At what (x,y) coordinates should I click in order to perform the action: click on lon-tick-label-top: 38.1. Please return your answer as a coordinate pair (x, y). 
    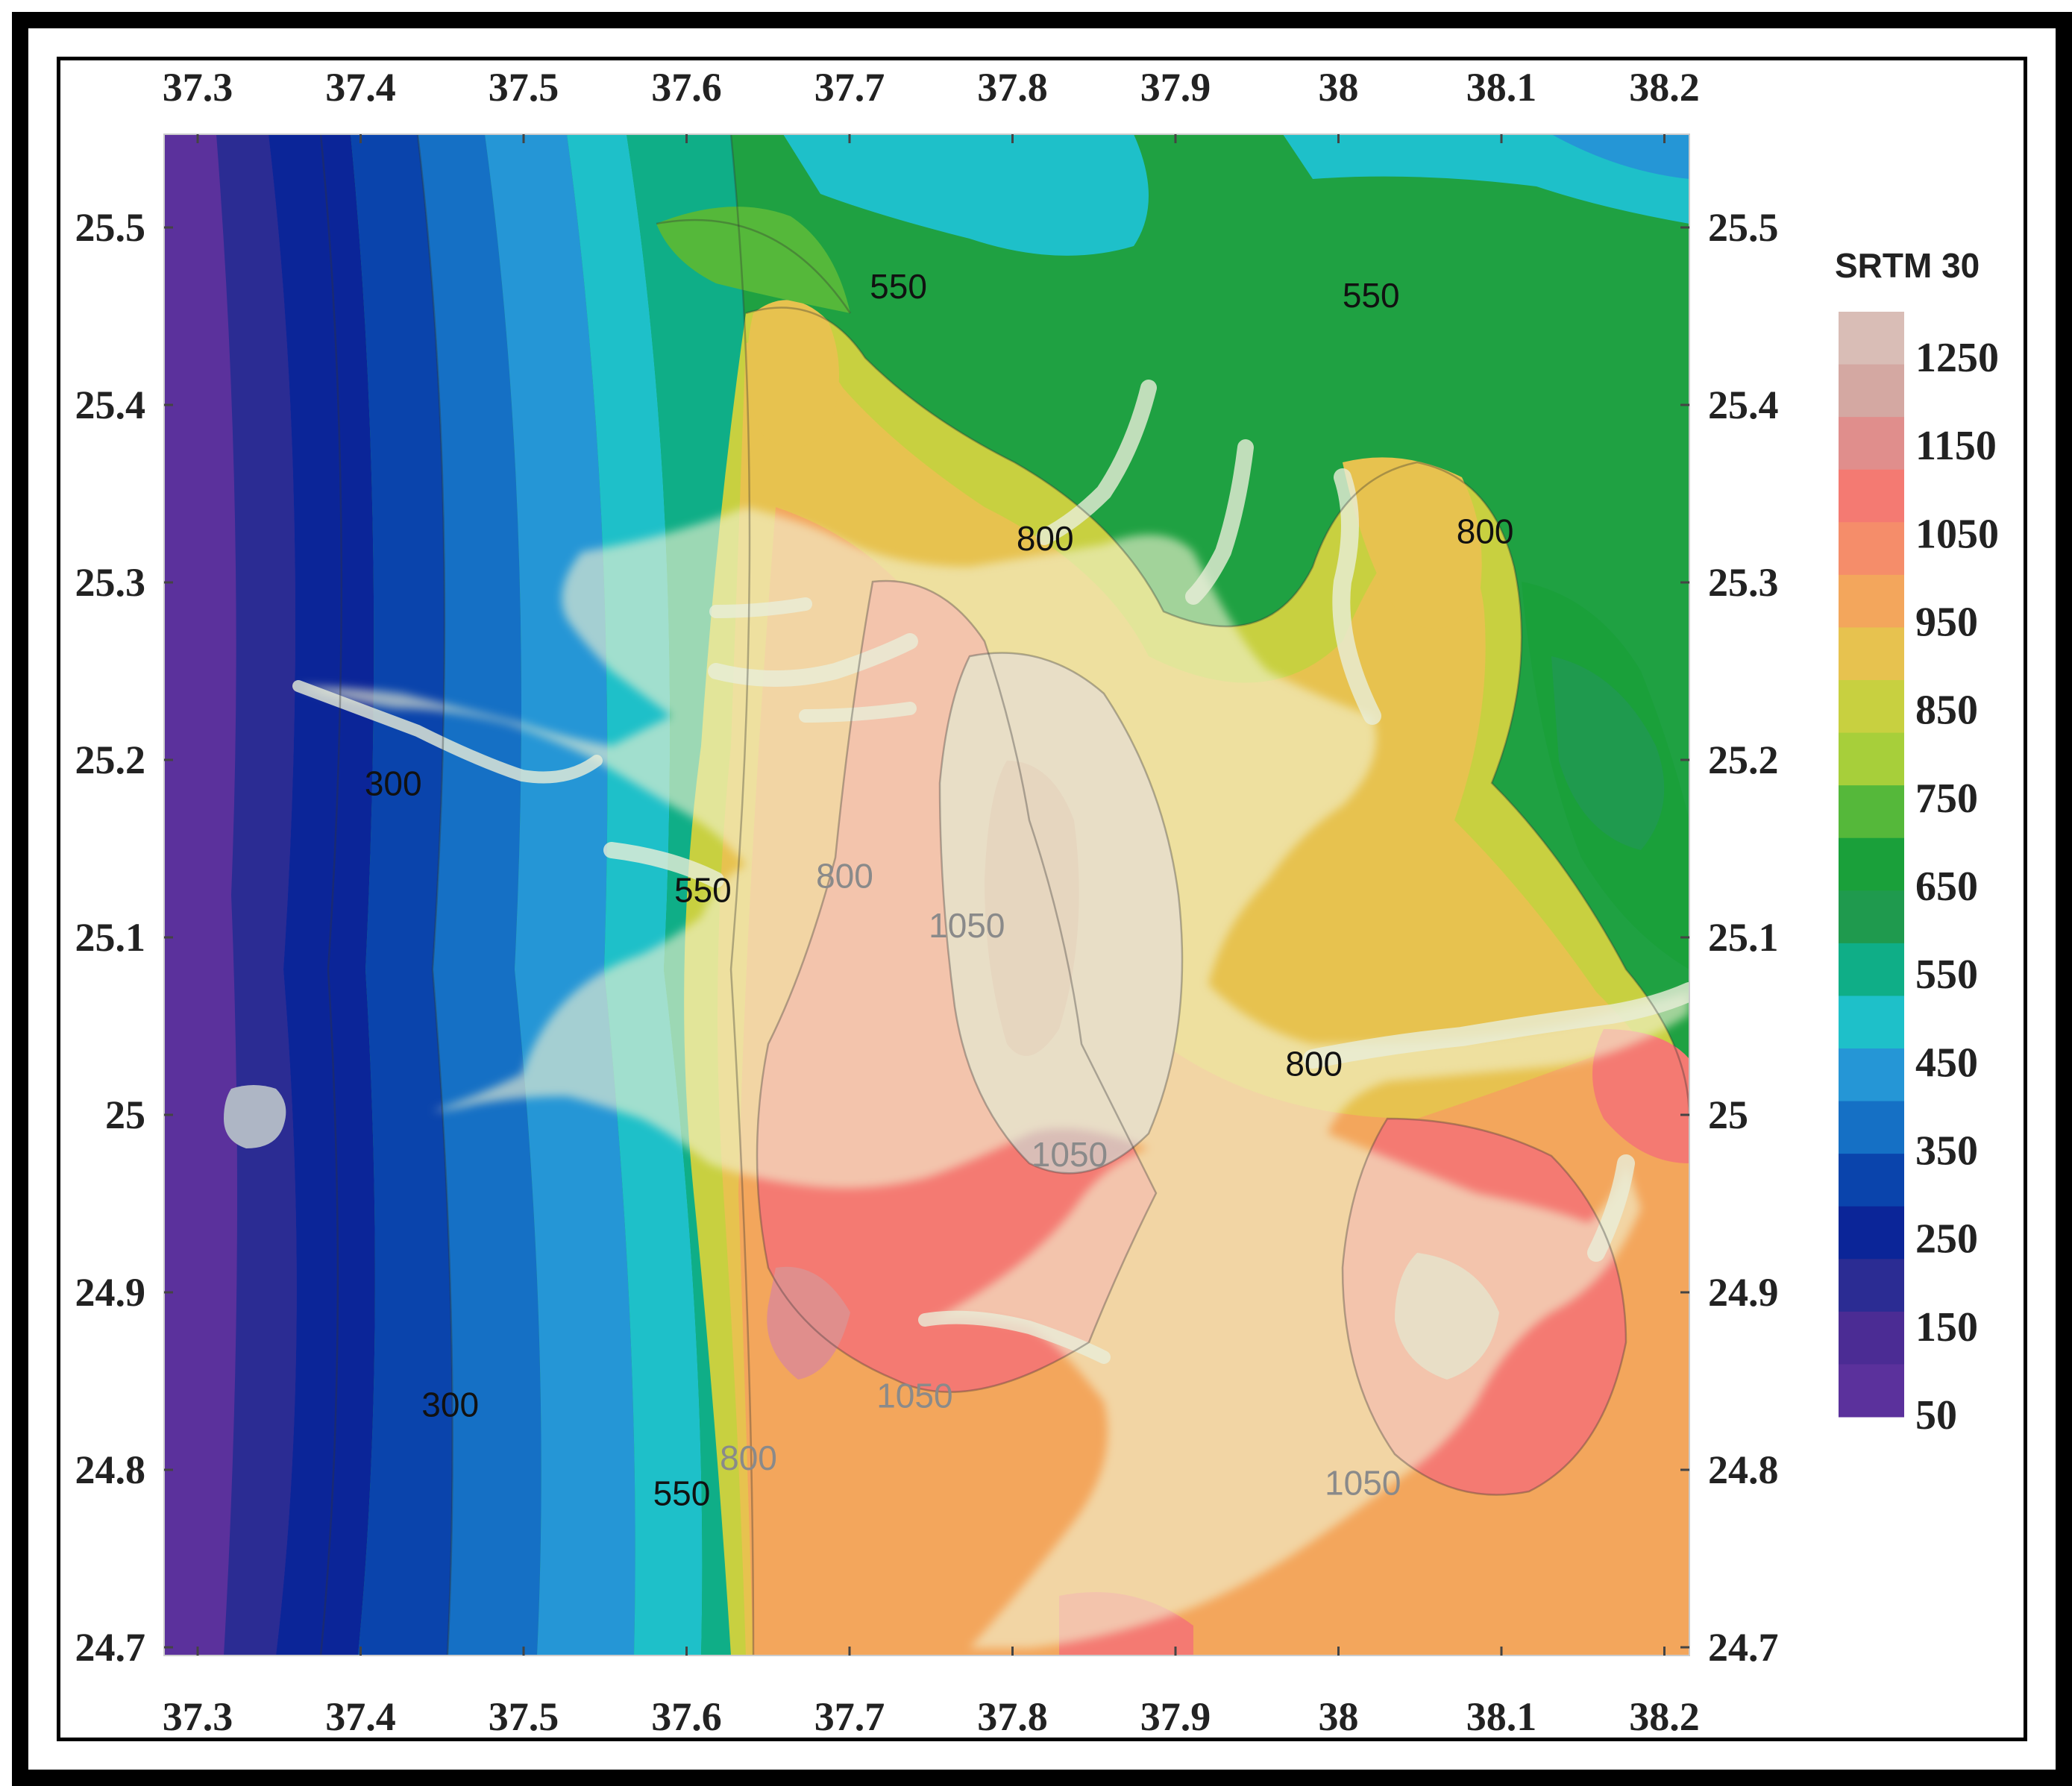
    Looking at the image, I should click on (1501, 88).